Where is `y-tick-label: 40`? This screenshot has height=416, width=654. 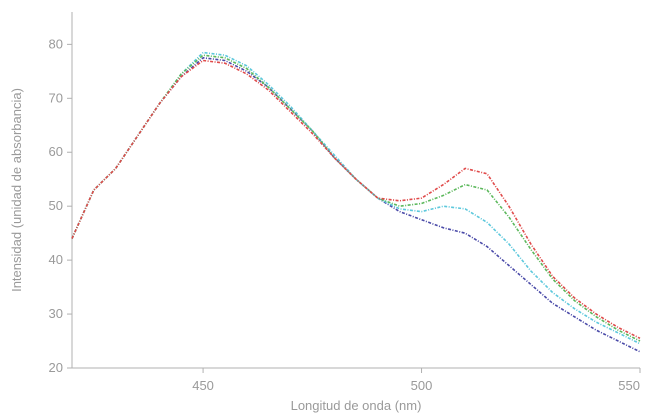
y-tick-label: 40 is located at coordinates (56, 259).